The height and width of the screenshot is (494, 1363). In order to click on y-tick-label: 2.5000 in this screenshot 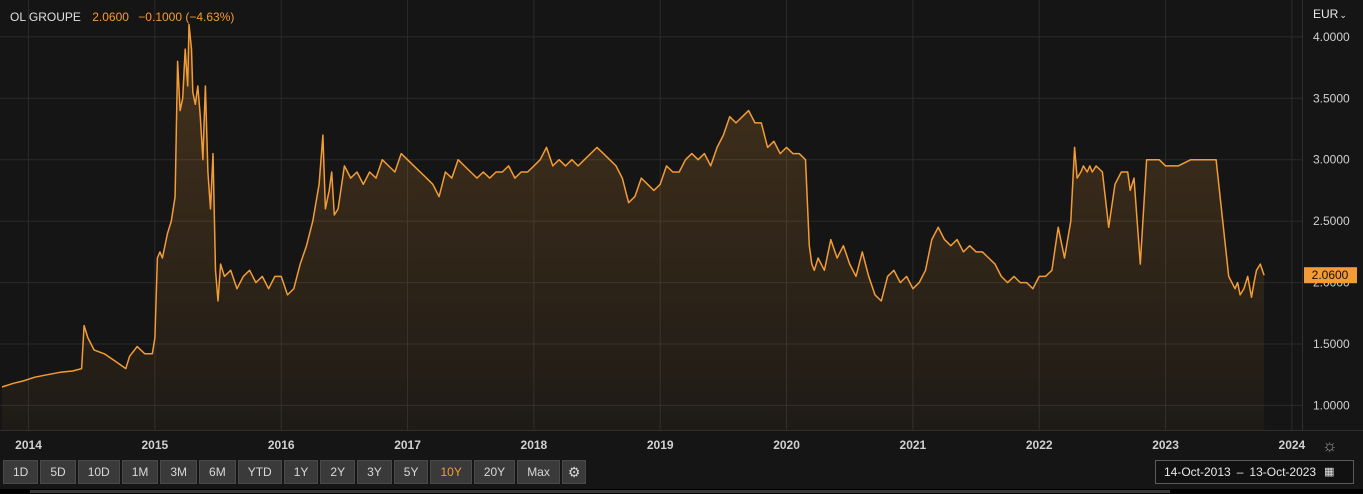, I will do `click(1331, 221)`.